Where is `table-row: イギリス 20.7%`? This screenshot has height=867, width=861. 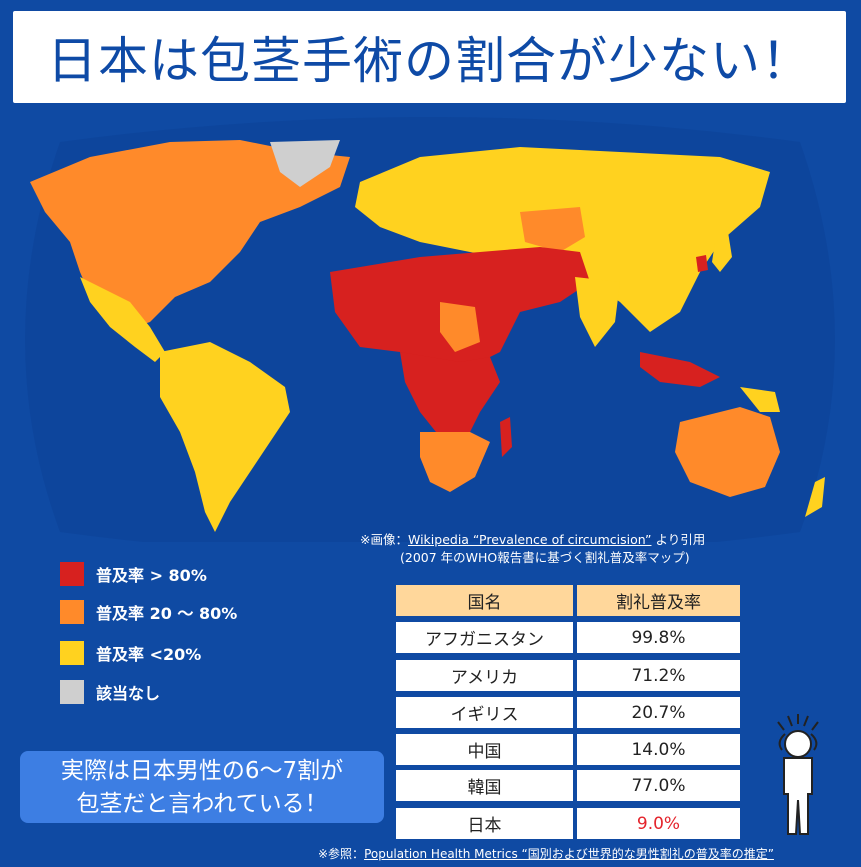
table-row: イギリス 20.7% is located at coordinates (569, 712).